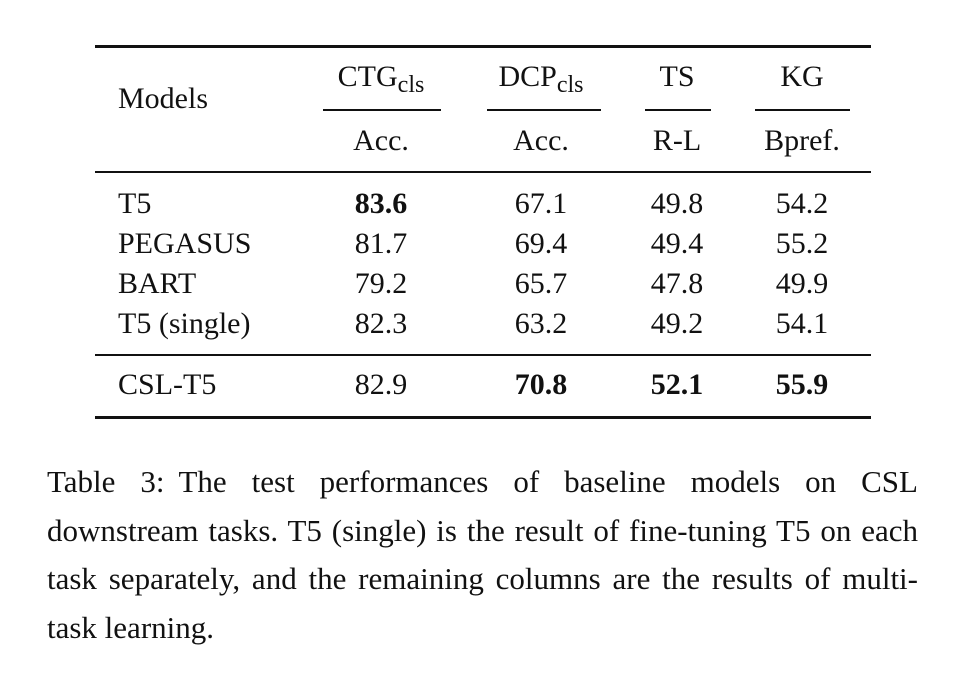 Image resolution: width=966 pixels, height=690 pixels. What do you see at coordinates (541, 384) in the screenshot?
I see `score-cell: 70.8` at bounding box center [541, 384].